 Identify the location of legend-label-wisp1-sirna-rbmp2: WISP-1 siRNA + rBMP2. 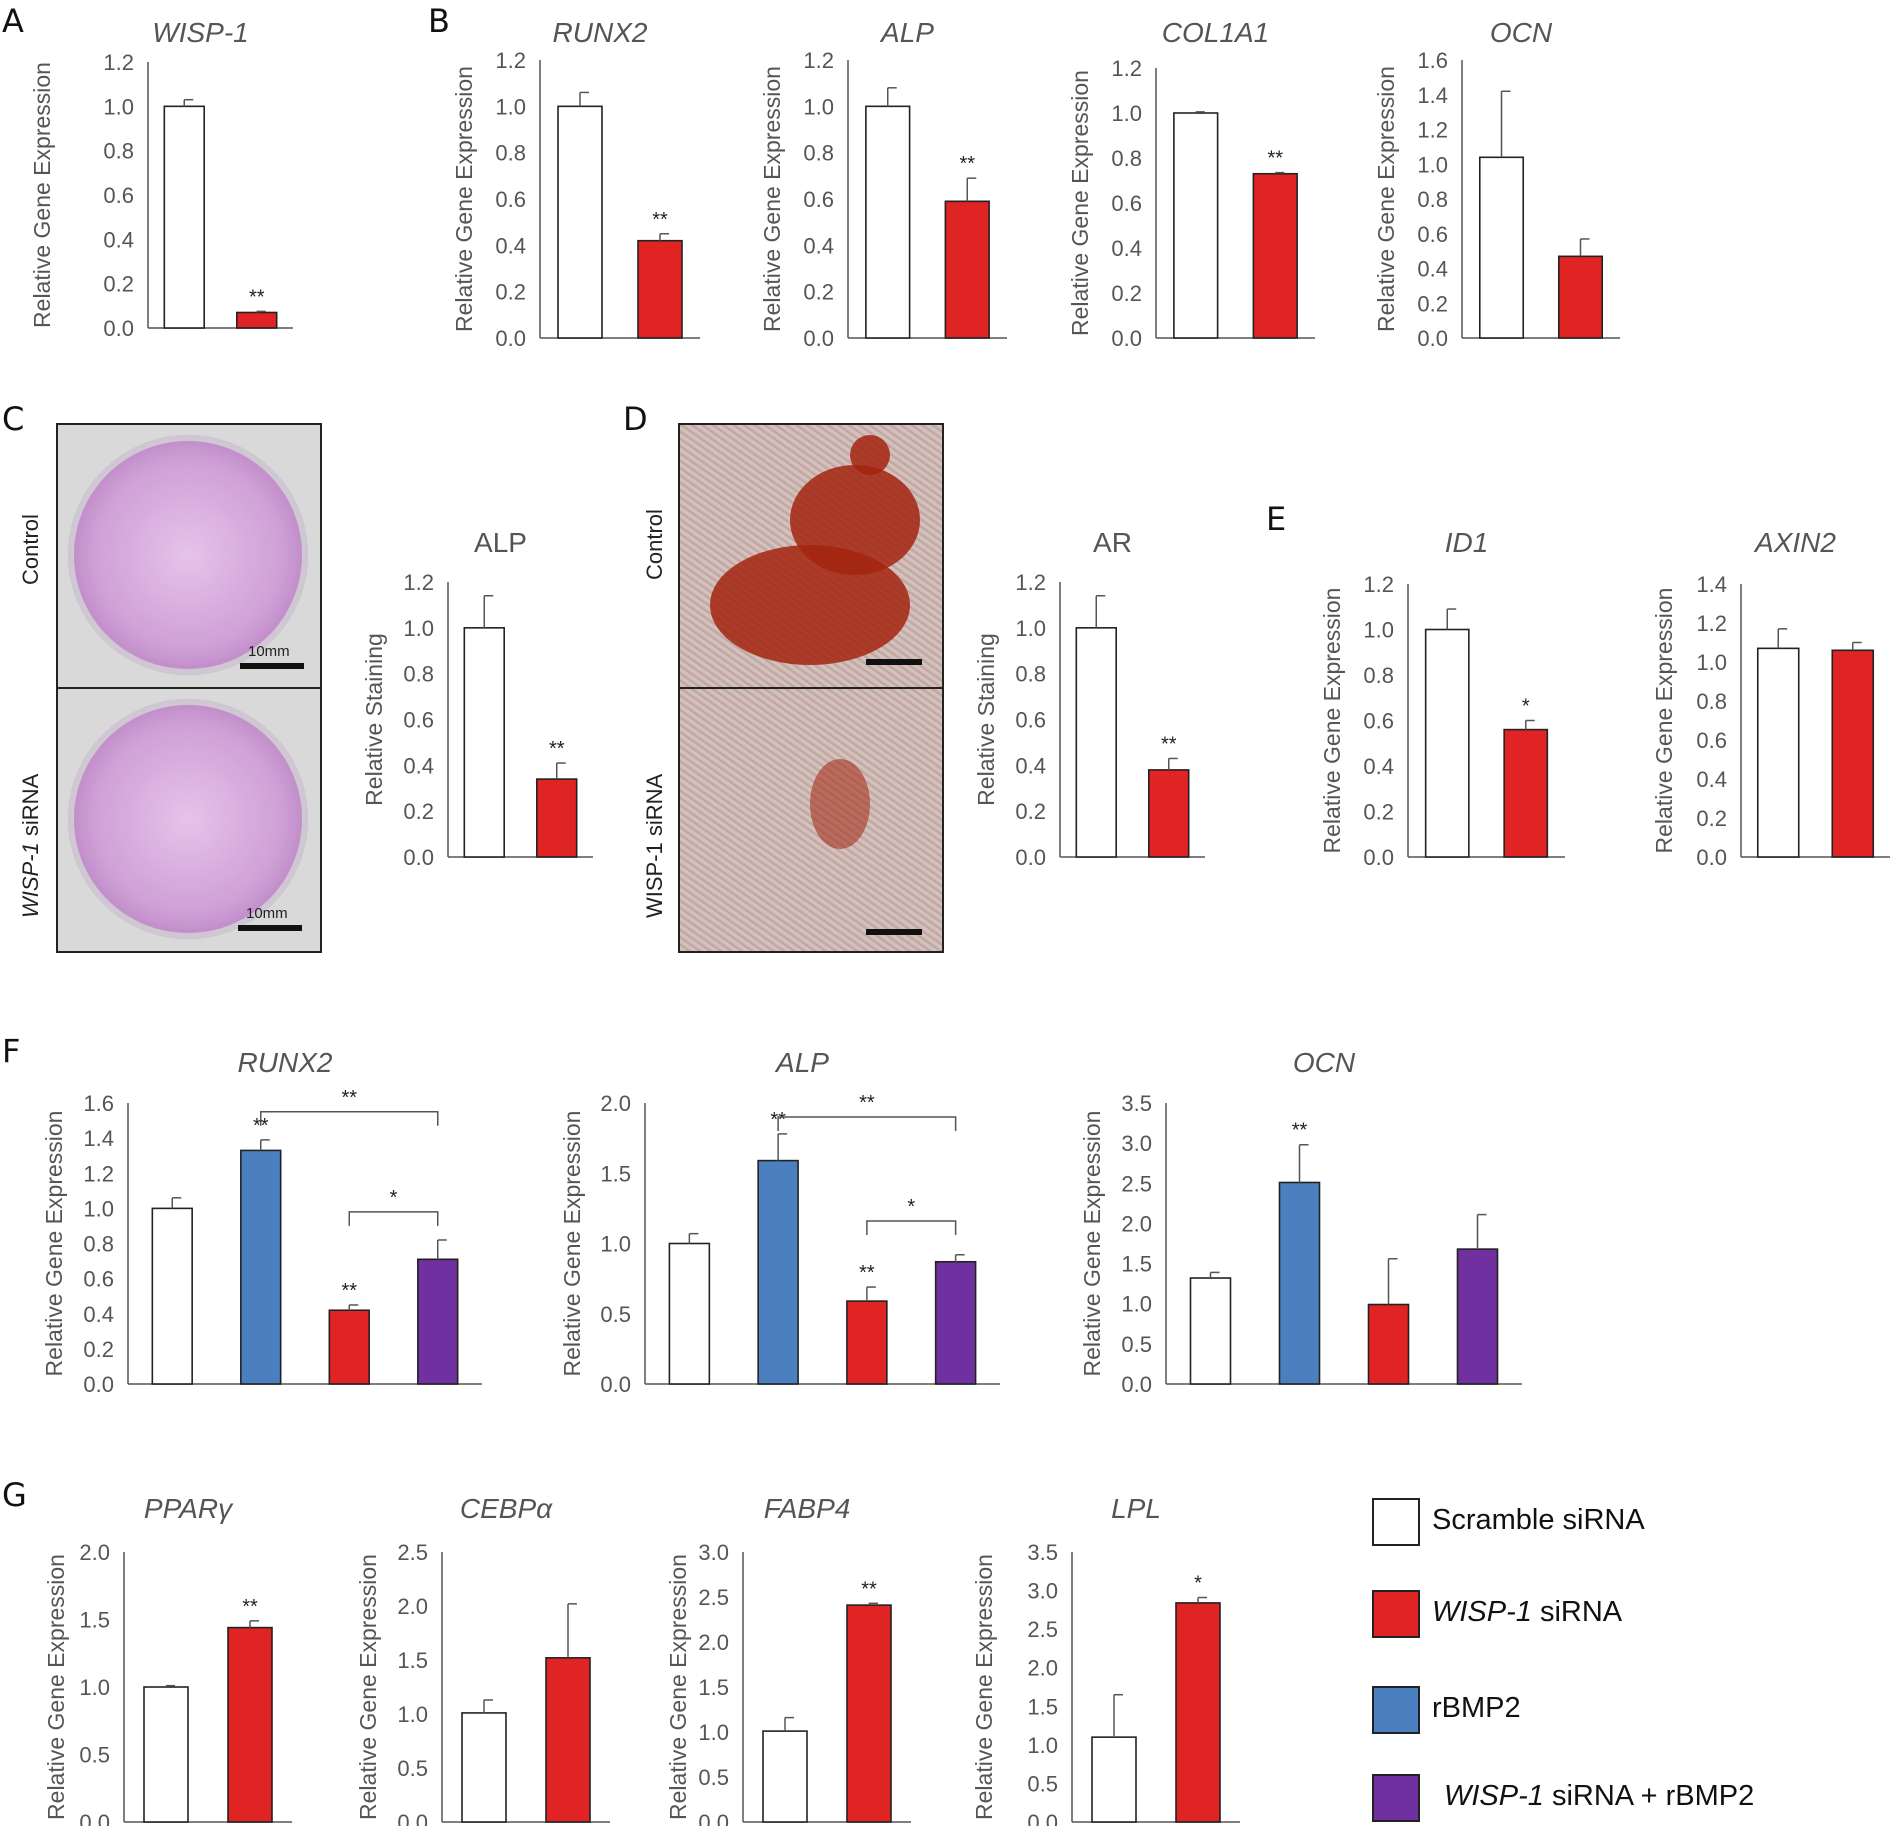
(1599, 1796).